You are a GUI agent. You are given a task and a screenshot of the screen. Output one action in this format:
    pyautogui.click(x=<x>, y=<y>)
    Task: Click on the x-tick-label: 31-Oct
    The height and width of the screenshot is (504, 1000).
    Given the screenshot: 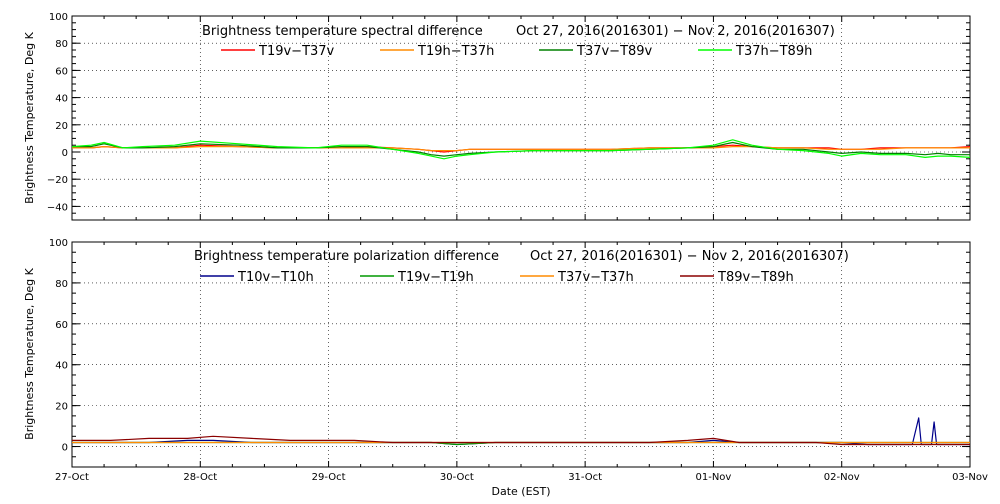 What is the action you would take?
    pyautogui.click(x=585, y=477)
    